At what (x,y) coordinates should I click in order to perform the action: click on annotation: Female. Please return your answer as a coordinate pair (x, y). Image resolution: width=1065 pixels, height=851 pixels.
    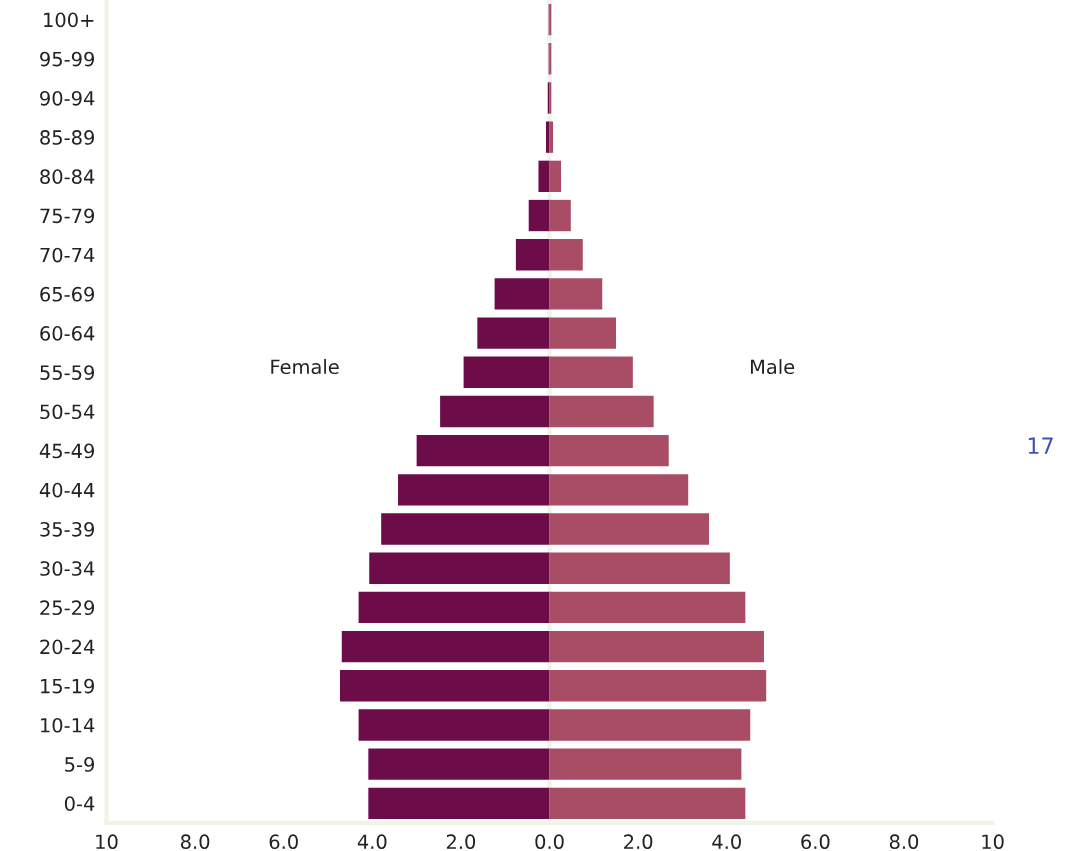
    Looking at the image, I should click on (305, 367).